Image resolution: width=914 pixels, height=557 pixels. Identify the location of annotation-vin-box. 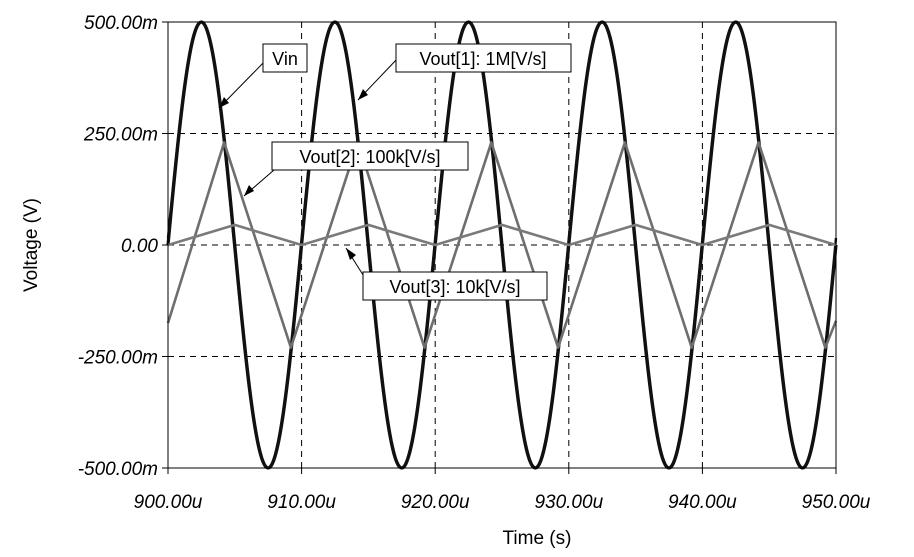
(285, 58).